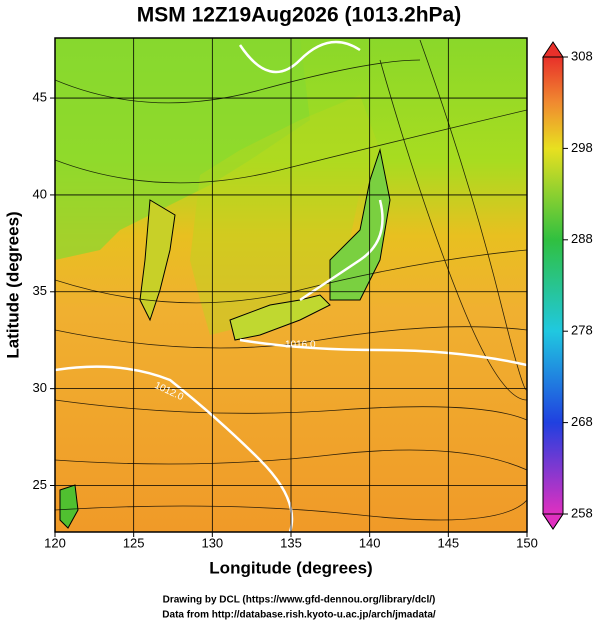  I want to click on y-axis-label: Latitude (degrees), so click(12, 284).